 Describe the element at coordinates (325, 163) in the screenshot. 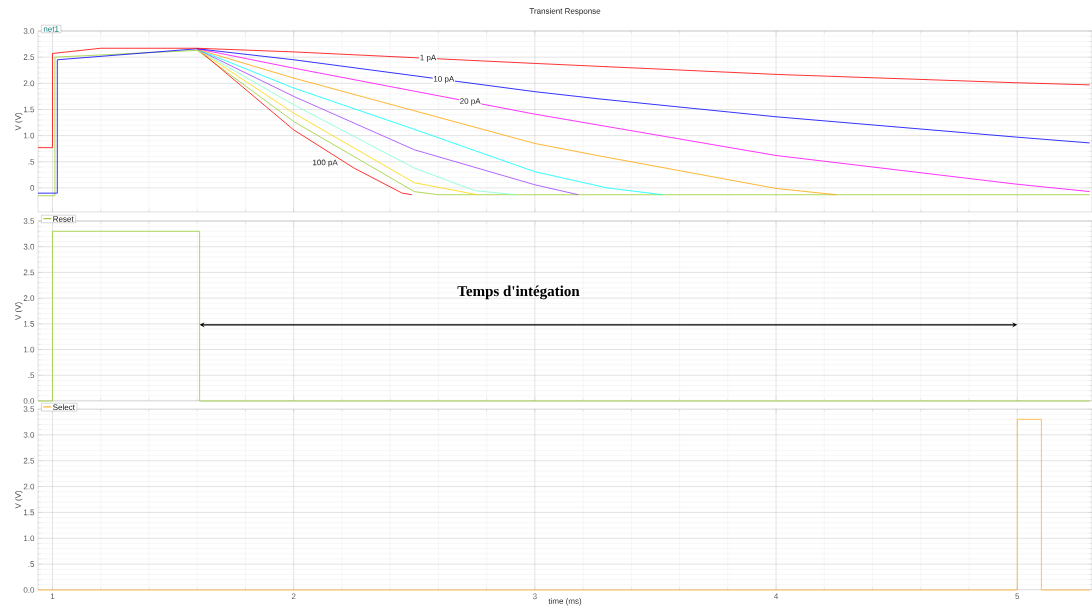

I see `series-label: 100 pA` at that location.